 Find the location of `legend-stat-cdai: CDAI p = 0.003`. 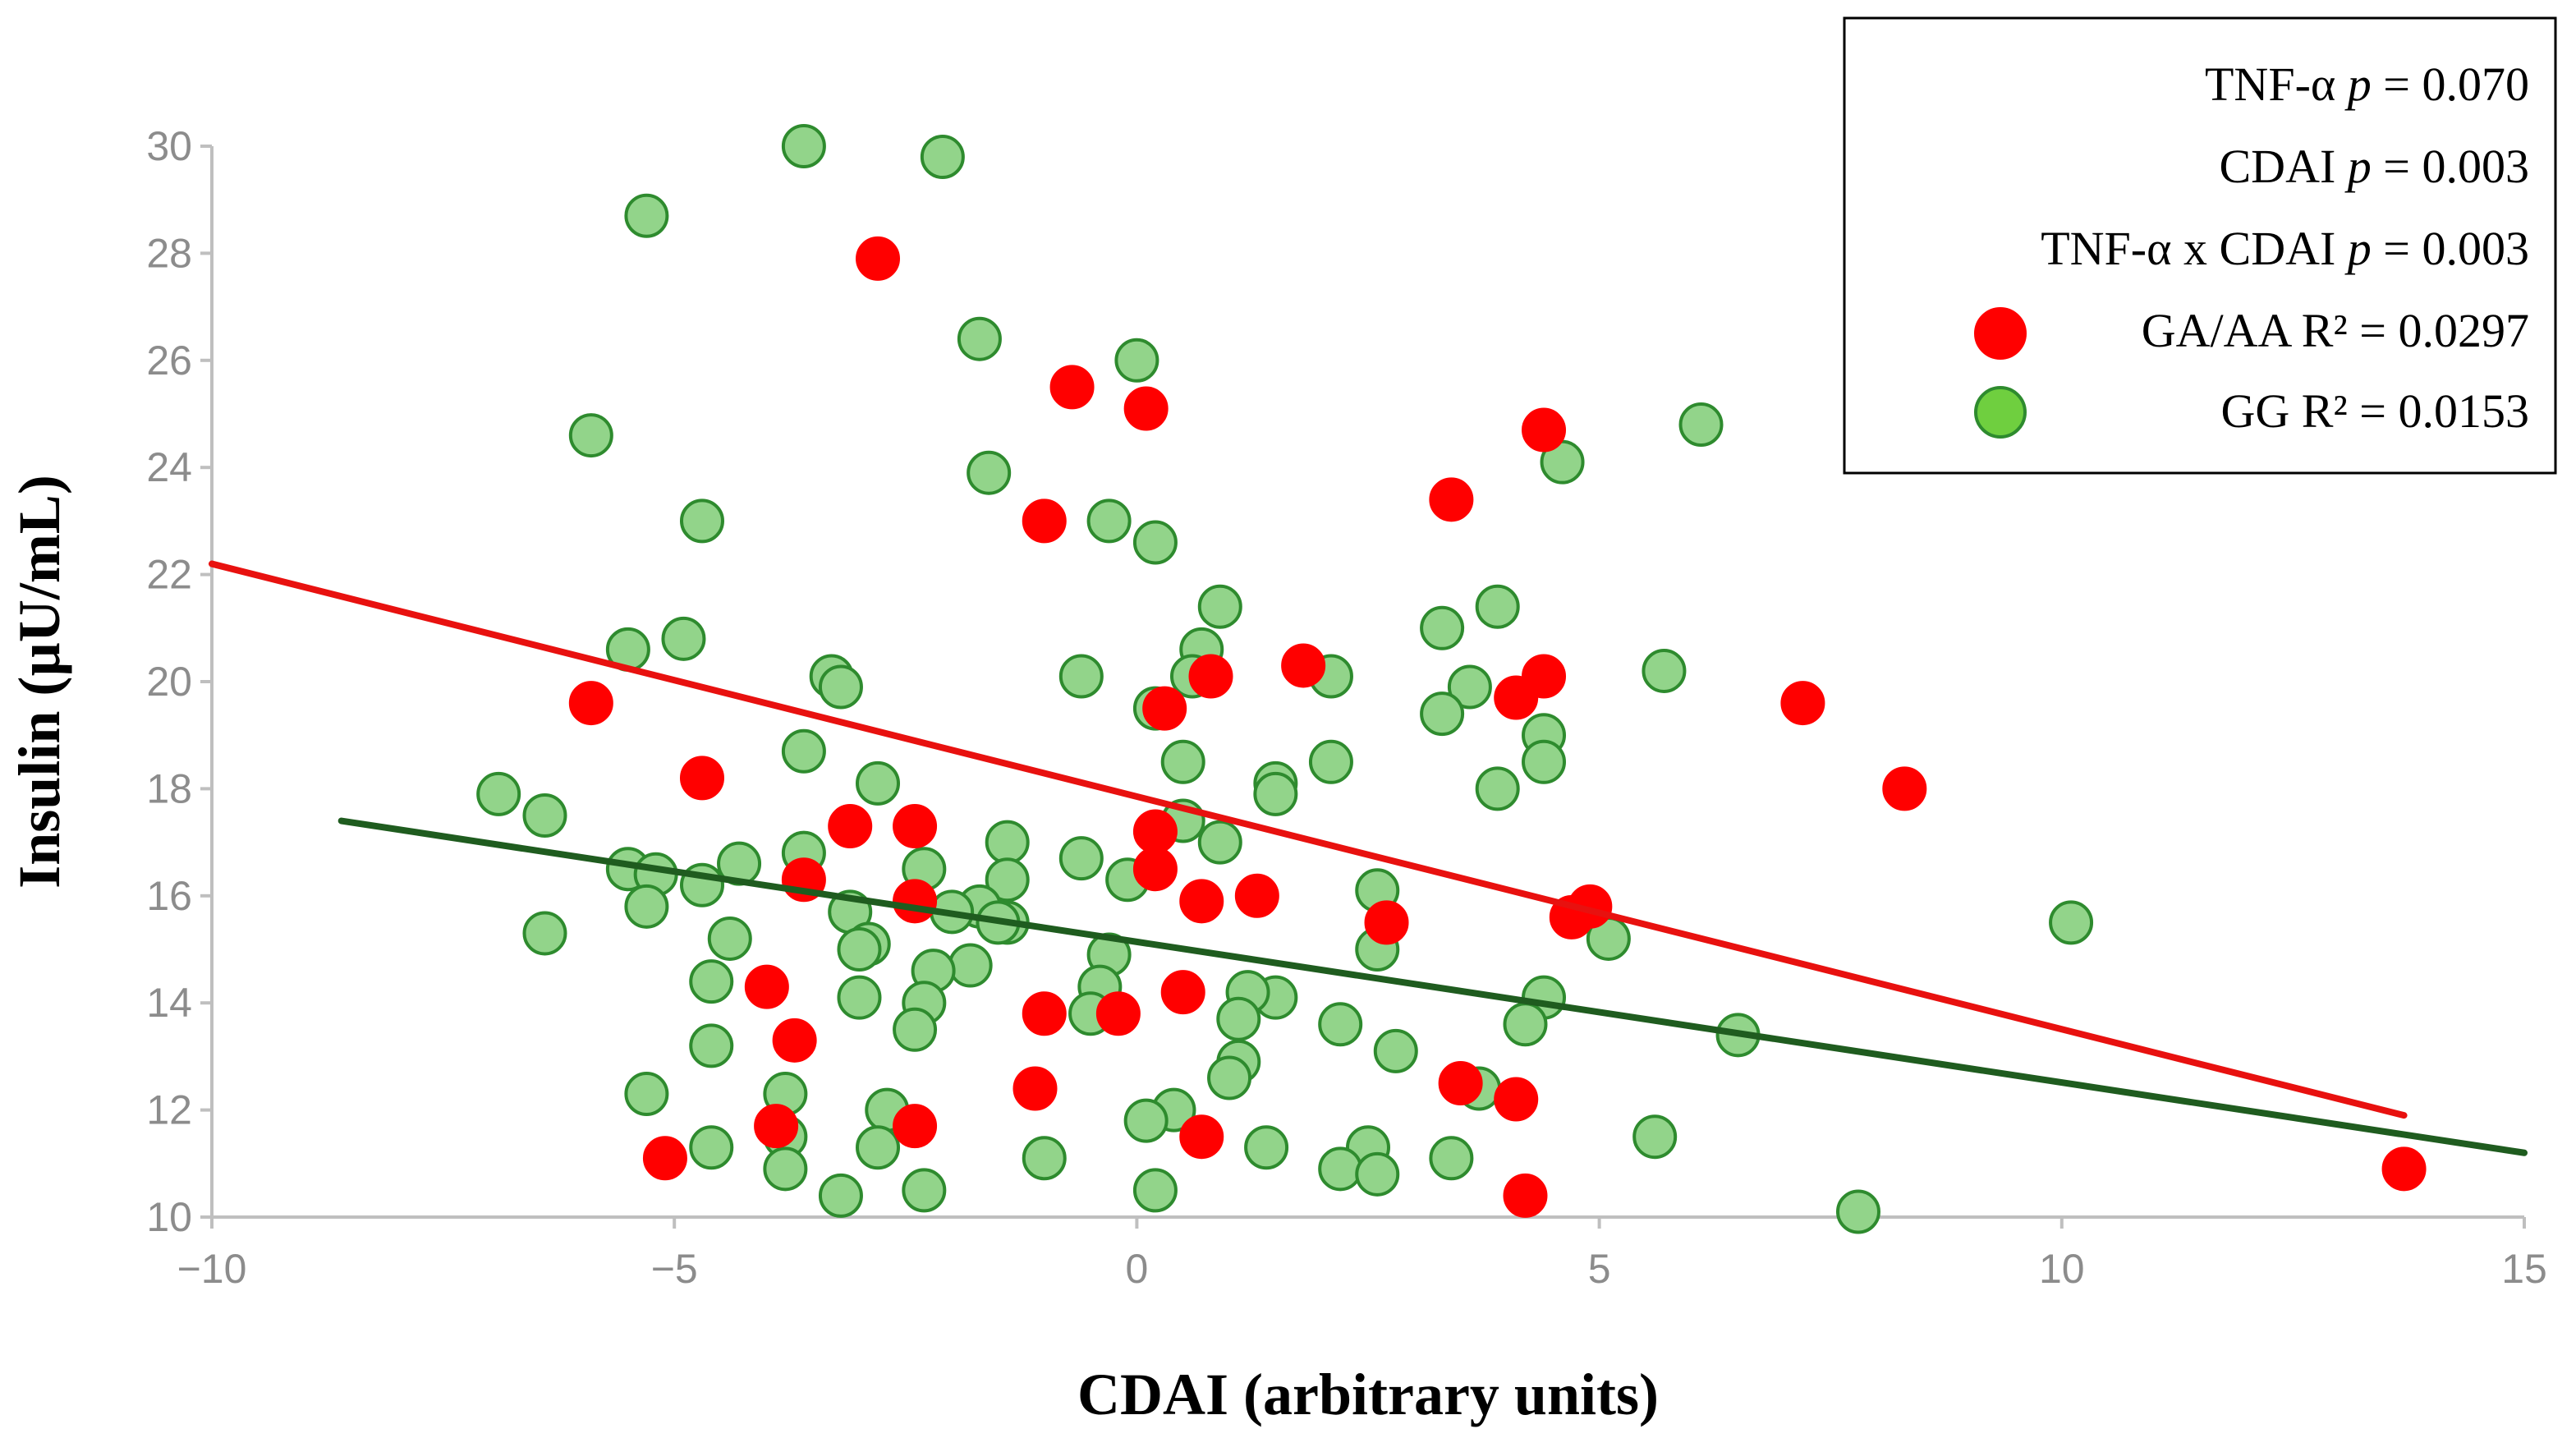

legend-stat-cdai: CDAI p = 0.003 is located at coordinates (2375, 166).